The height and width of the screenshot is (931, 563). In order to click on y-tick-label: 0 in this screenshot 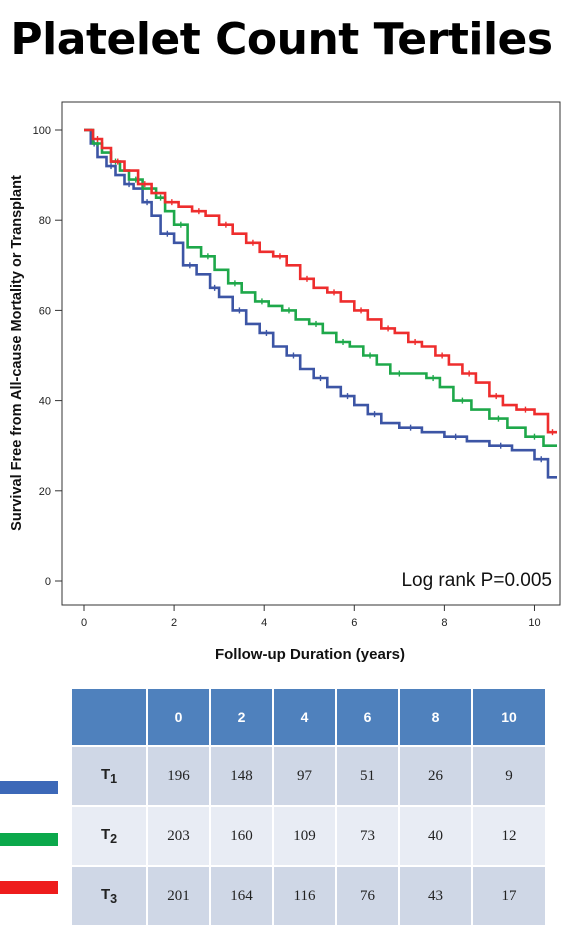, I will do `click(48, 582)`.